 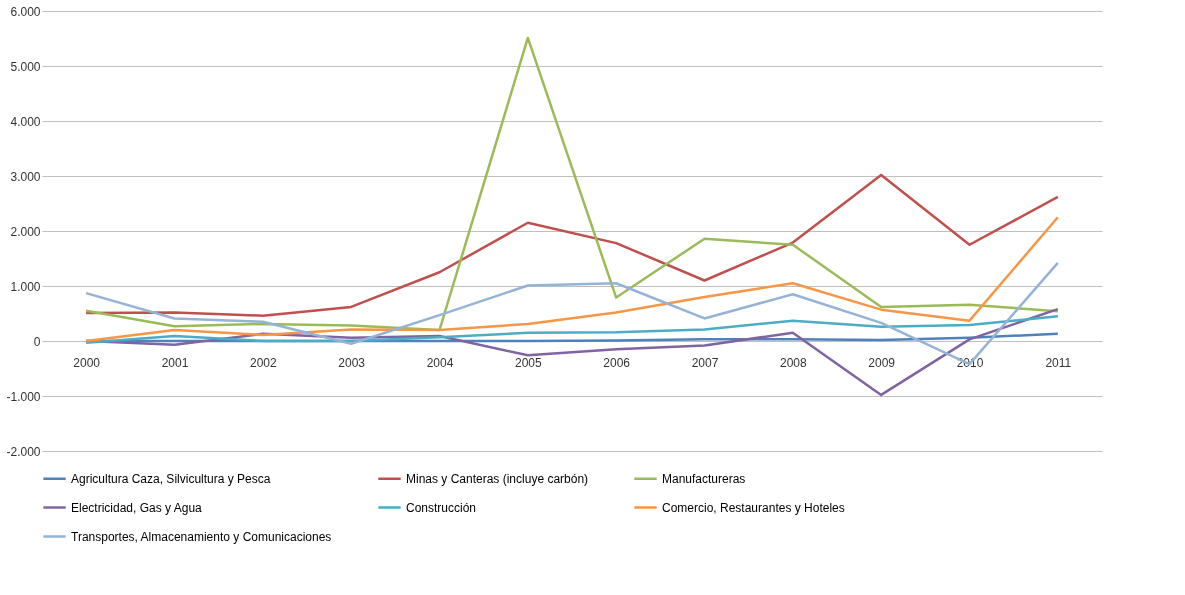 I want to click on legend-label: Agricultura Caza, Silvicultura y Pesca, so click(x=171, y=478).